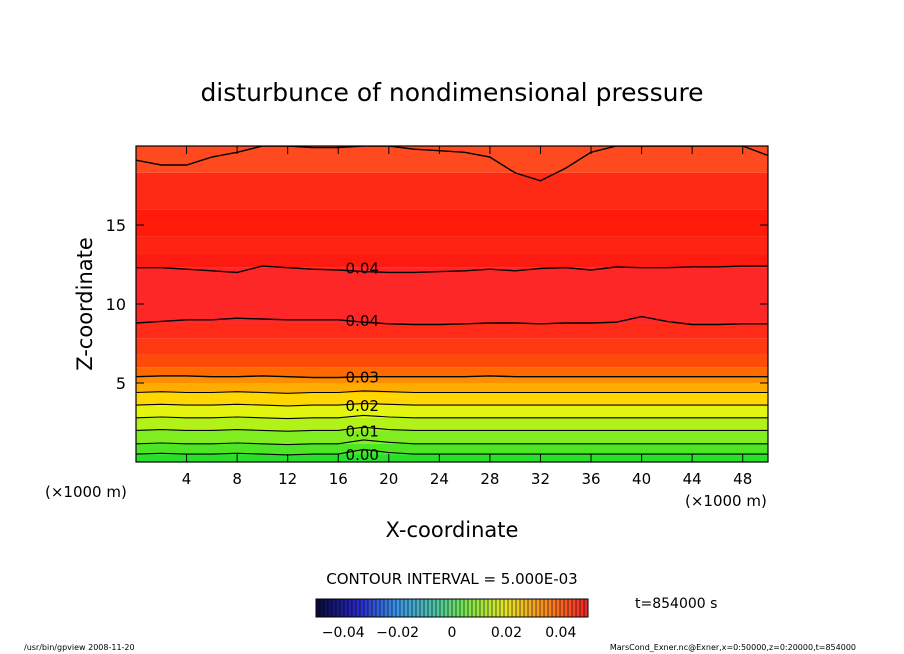 Image resolution: width=904 pixels, height=654 pixels. What do you see at coordinates (452, 530) in the screenshot?
I see `x-axis-label: X-coordinate` at bounding box center [452, 530].